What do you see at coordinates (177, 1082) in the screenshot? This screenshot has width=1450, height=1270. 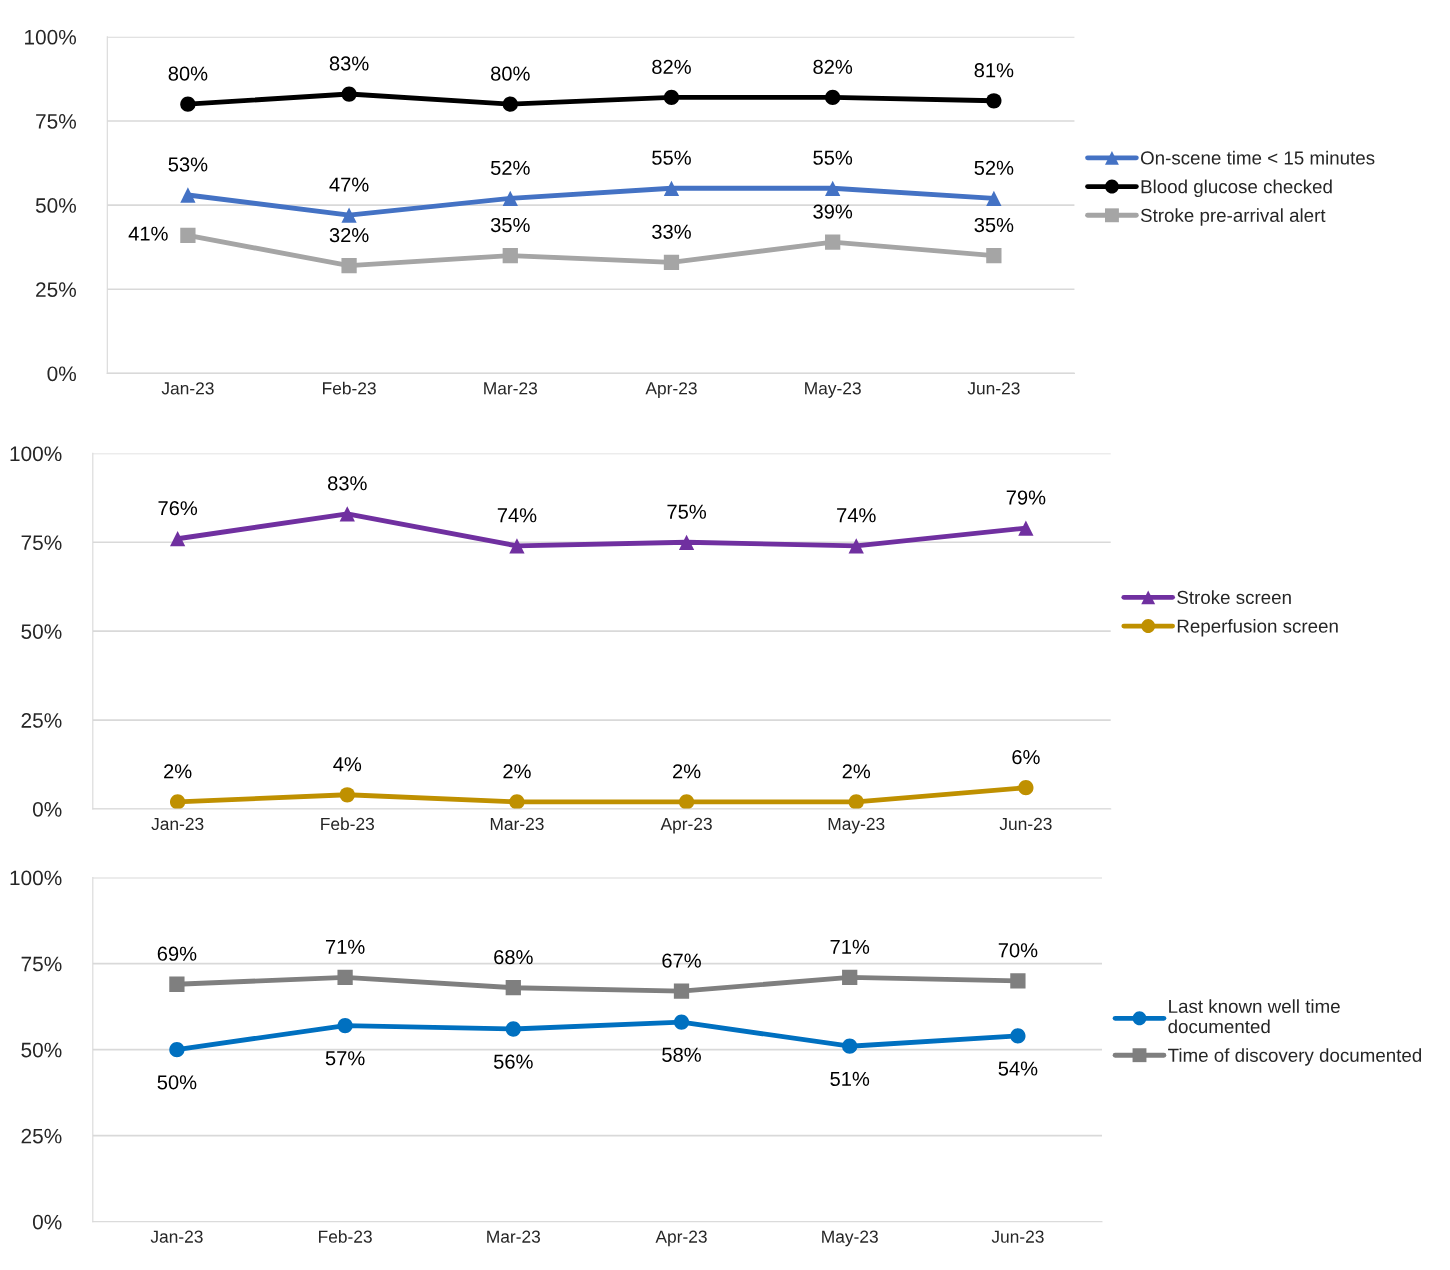 I see `data-label: 50%` at bounding box center [177, 1082].